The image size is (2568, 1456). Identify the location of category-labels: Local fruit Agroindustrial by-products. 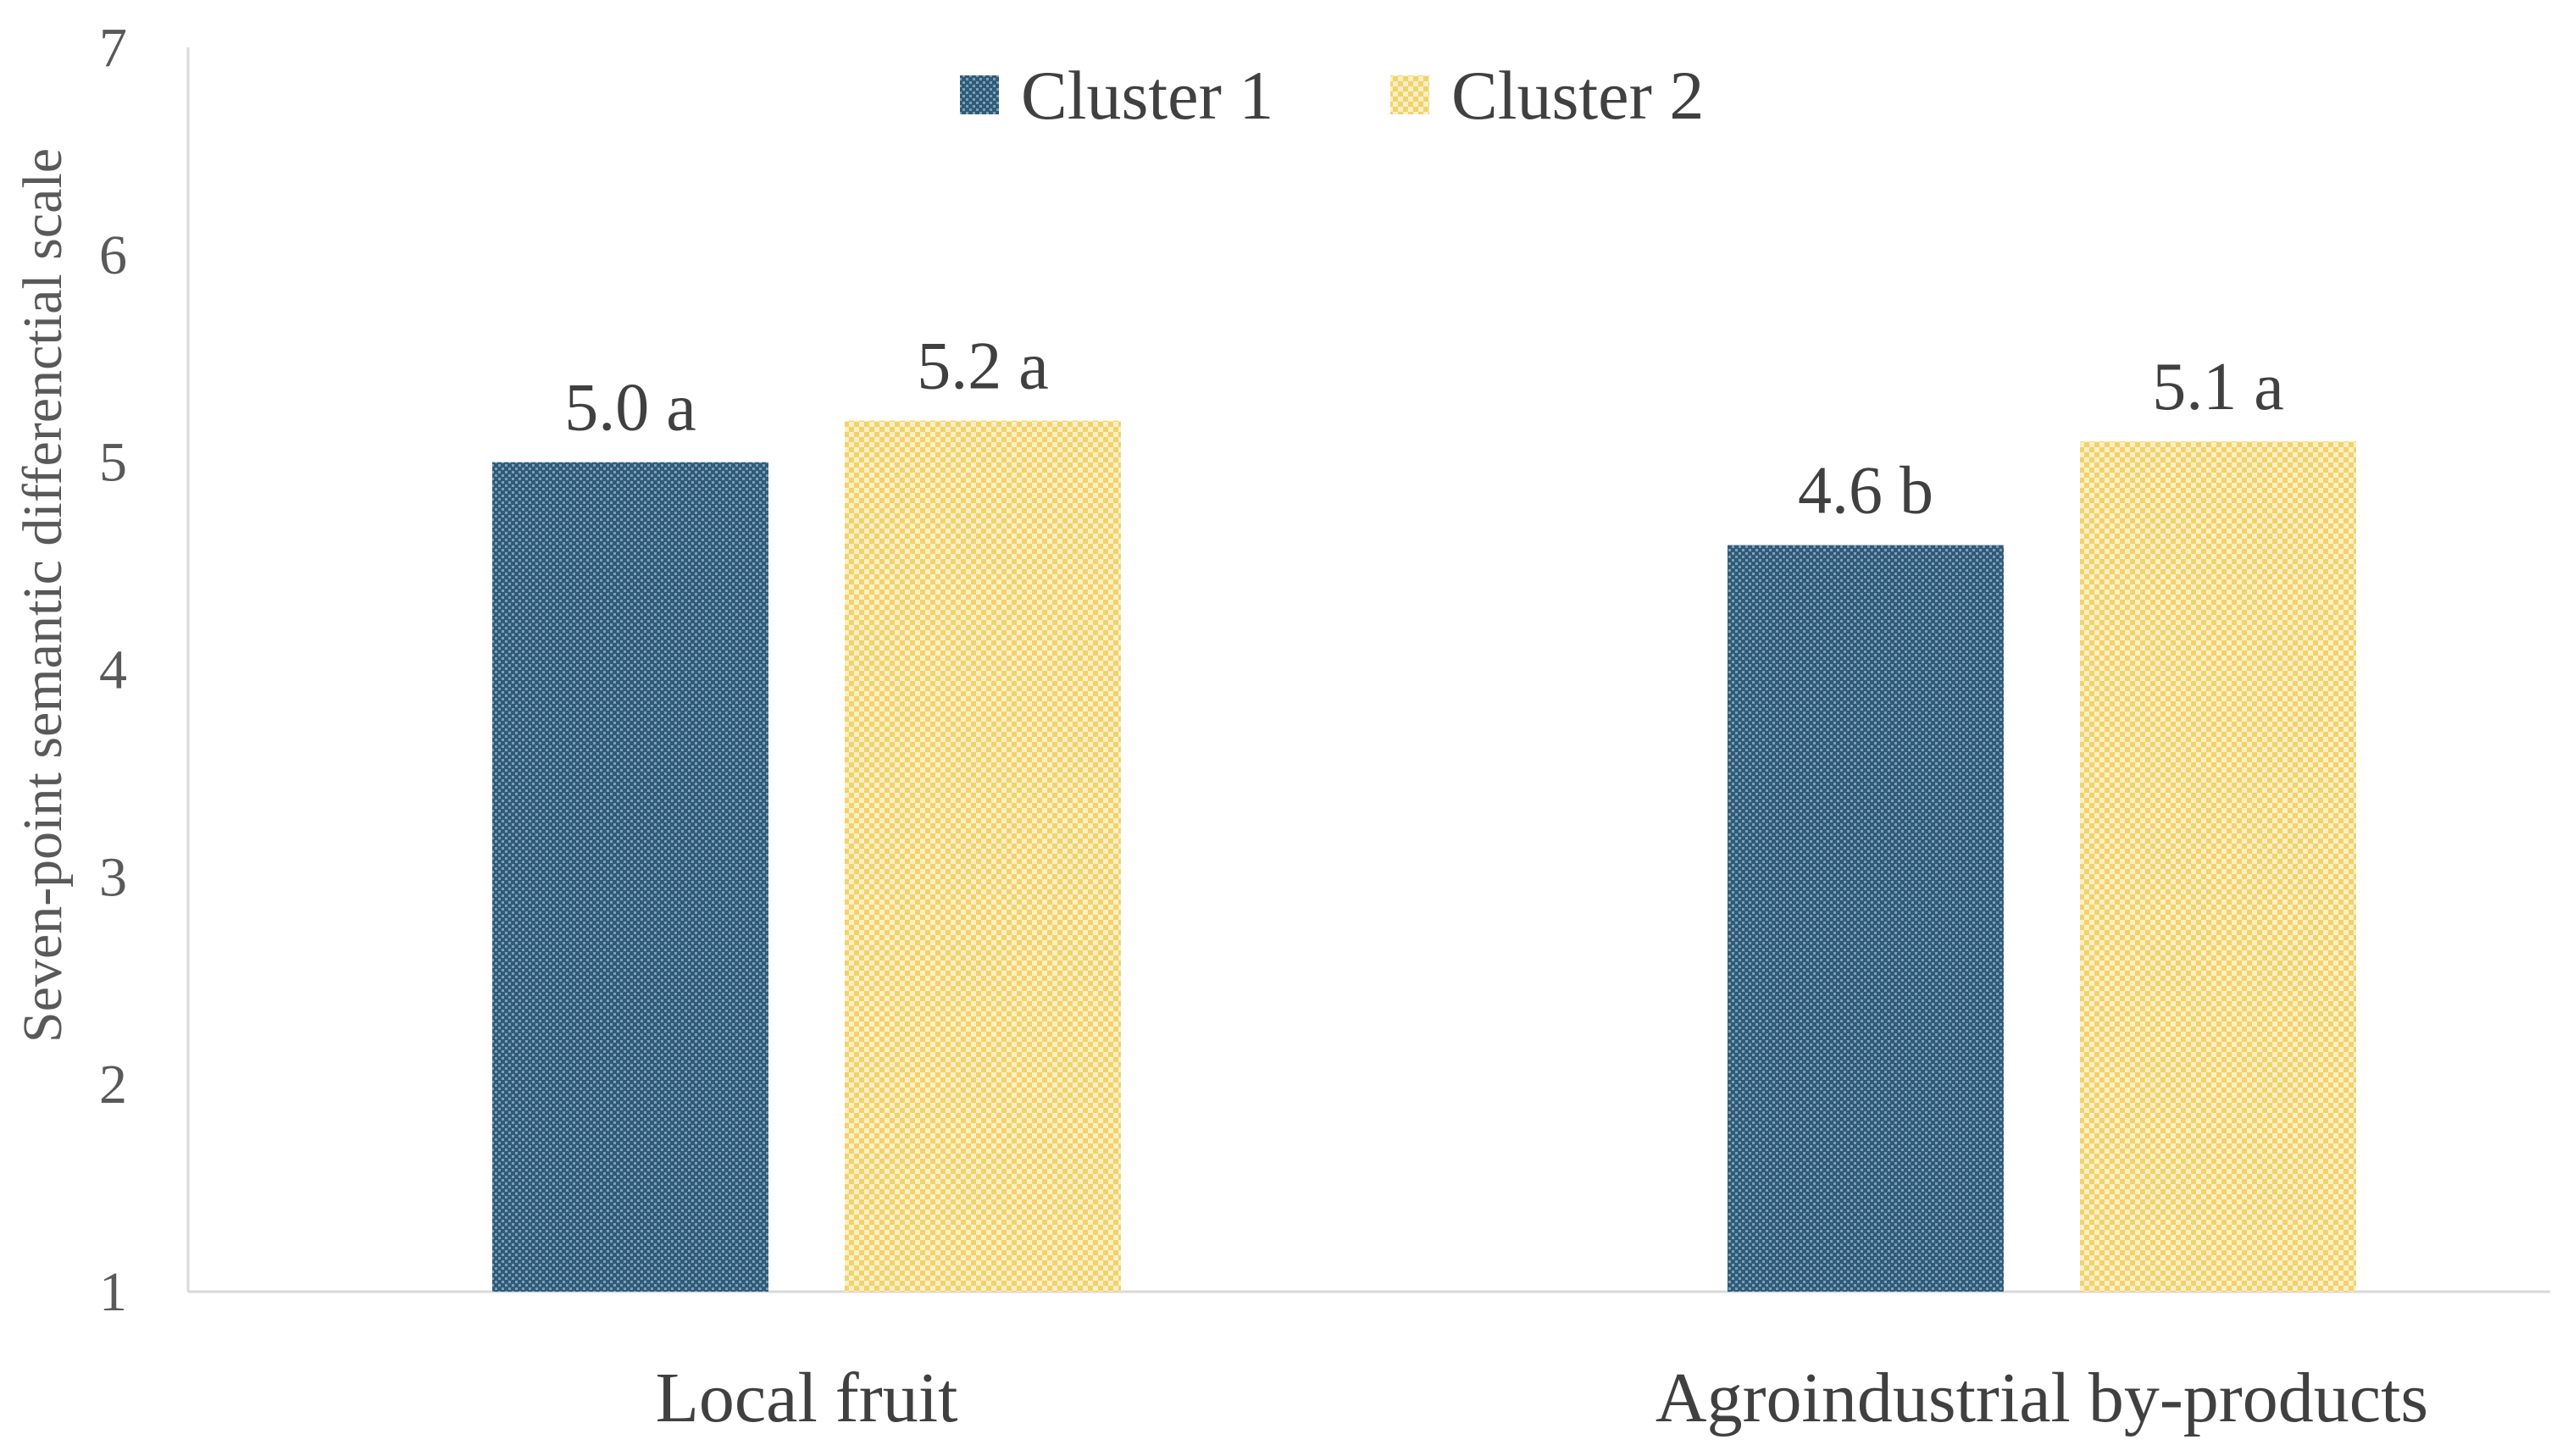
(1542, 1398).